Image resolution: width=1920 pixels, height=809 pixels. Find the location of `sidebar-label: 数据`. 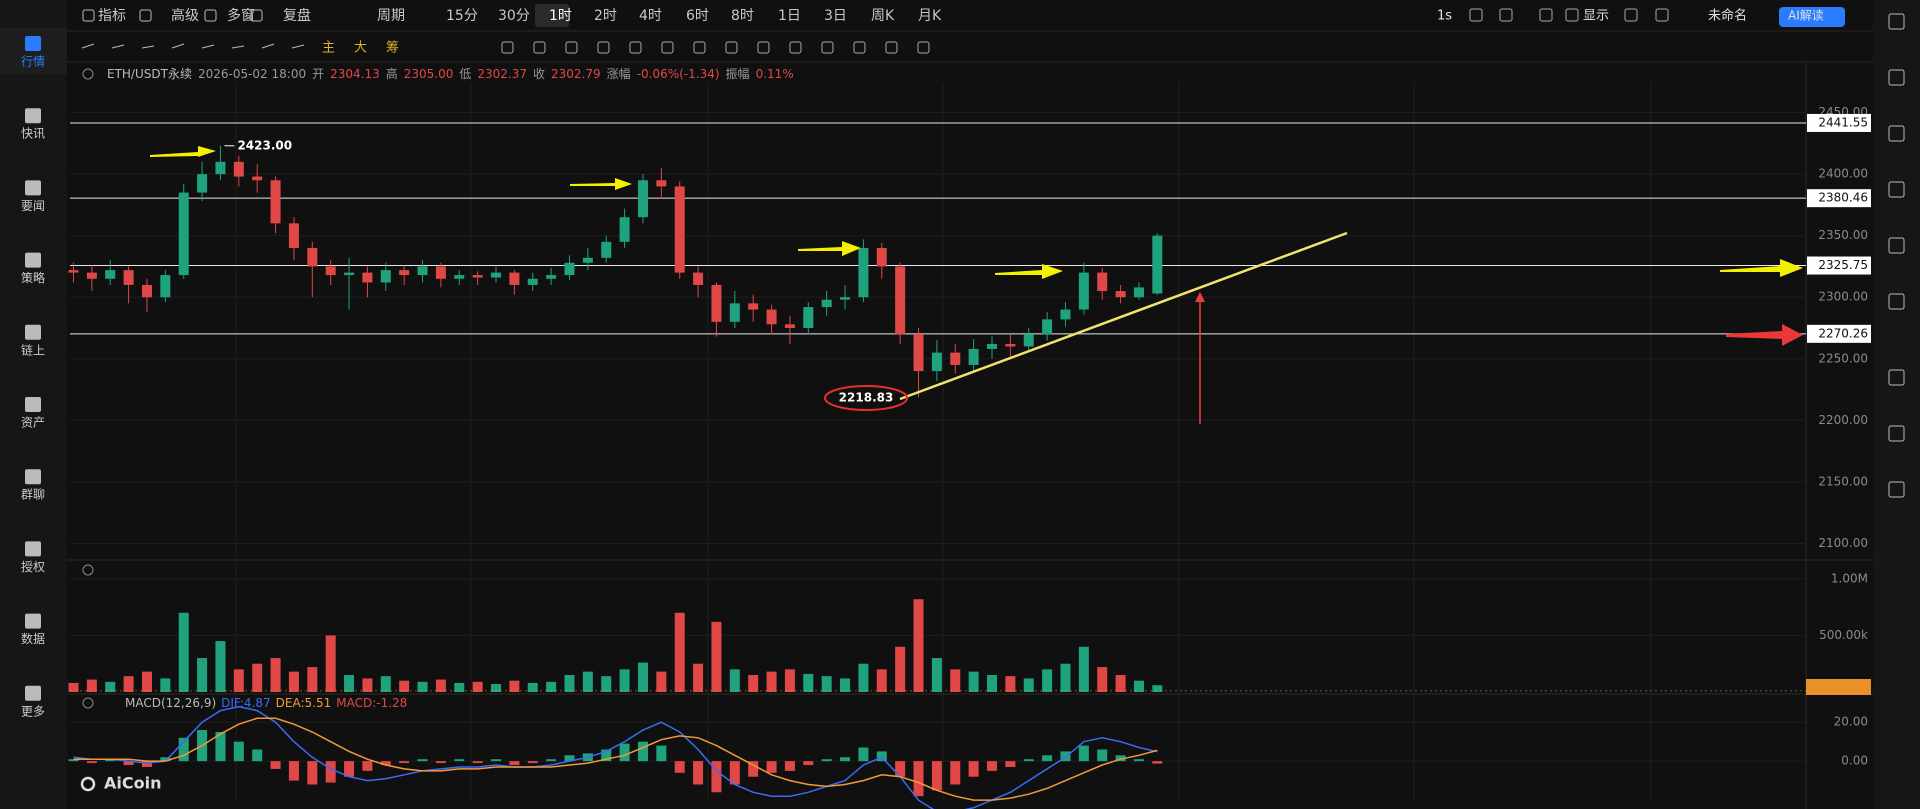

sidebar-label: 数据 is located at coordinates (33, 638).